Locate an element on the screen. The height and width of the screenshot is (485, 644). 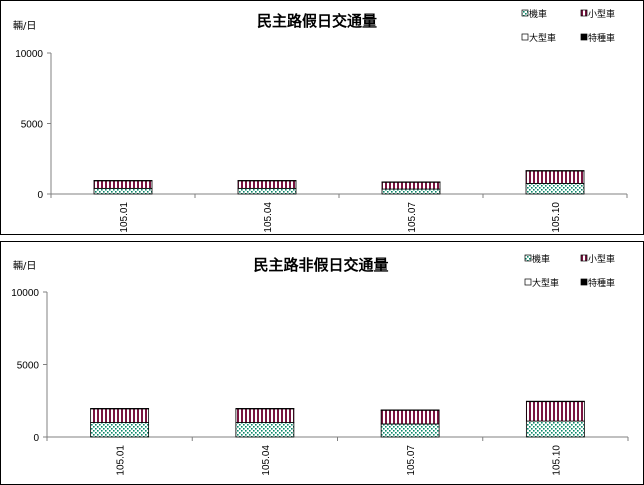
chart-title: 民主路假日交通量 is located at coordinates (317, 21).